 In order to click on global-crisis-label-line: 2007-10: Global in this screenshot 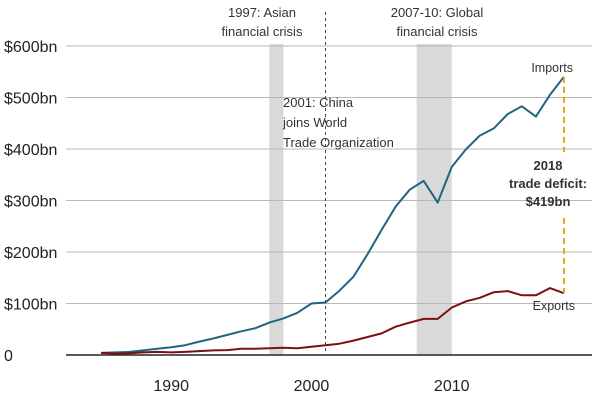, I will do `click(437, 12)`.